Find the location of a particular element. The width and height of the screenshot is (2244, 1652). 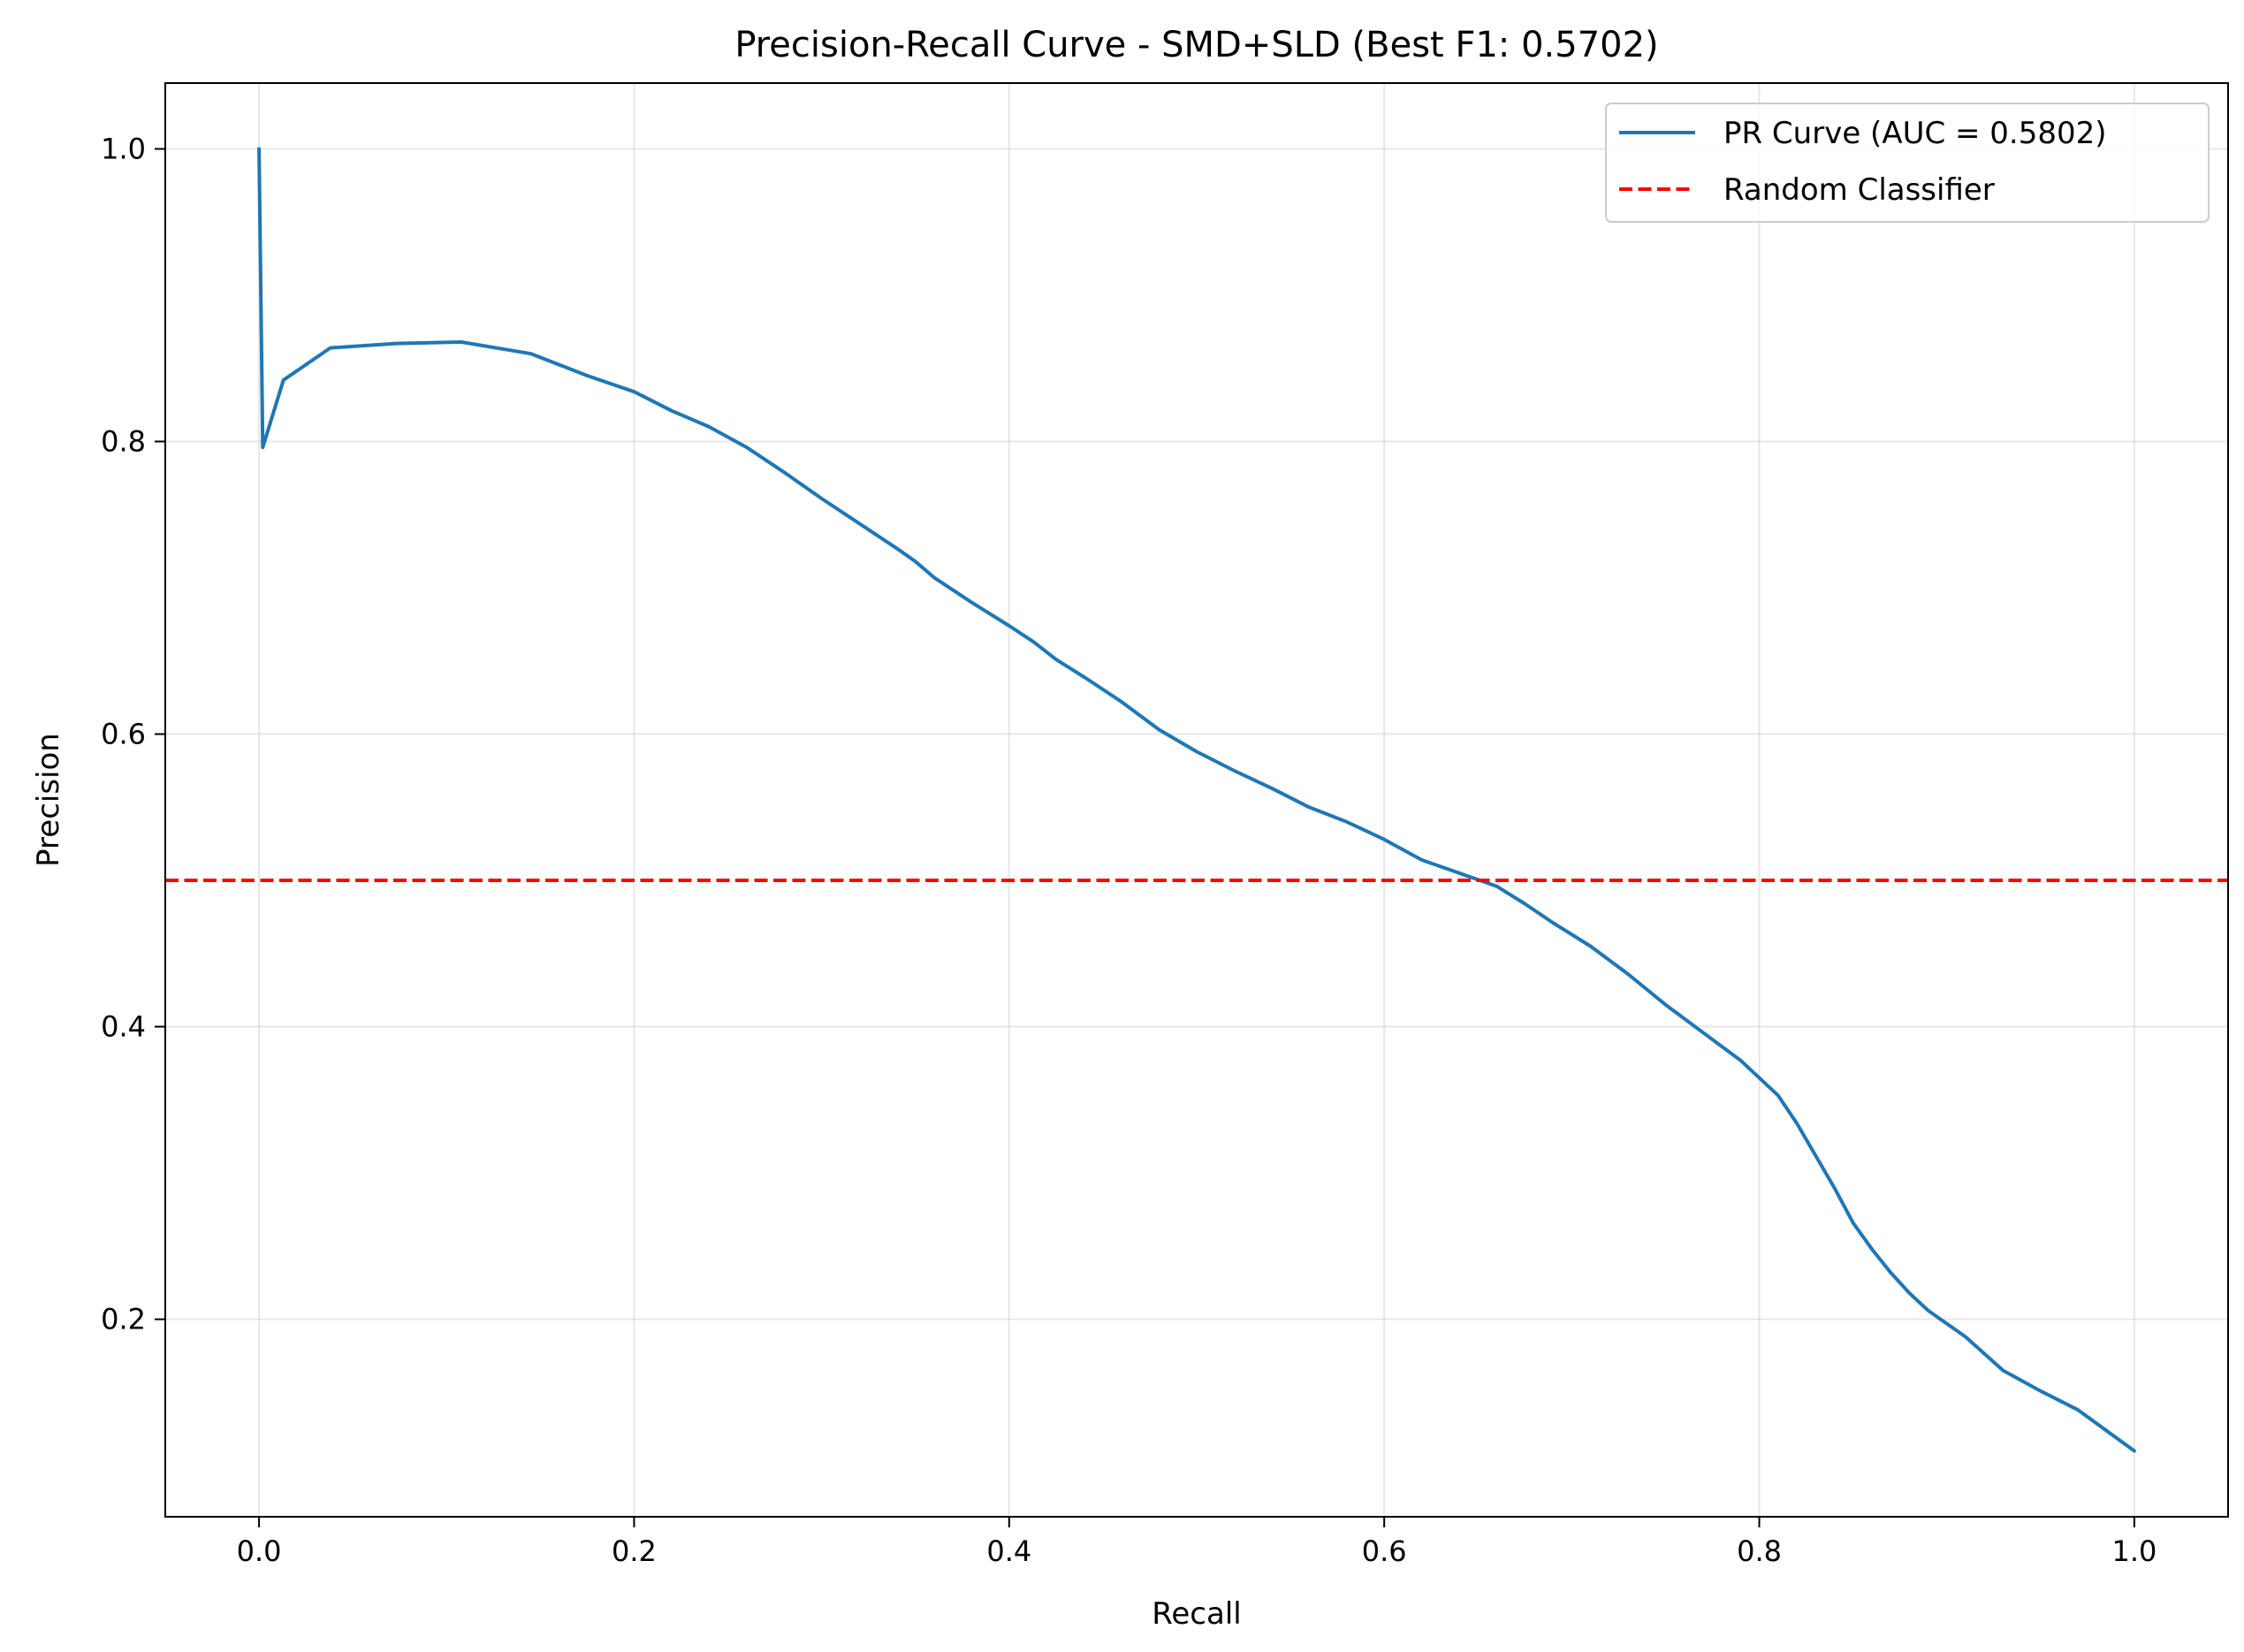

legend-box is located at coordinates (1907, 163).